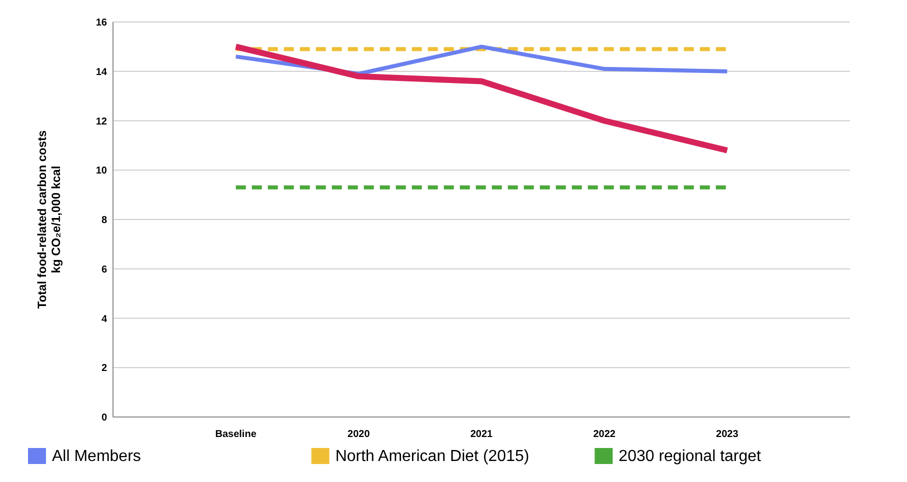 This screenshot has width=907, height=482. Describe the element at coordinates (102, 122) in the screenshot. I see `y-tick-label: 12` at that location.